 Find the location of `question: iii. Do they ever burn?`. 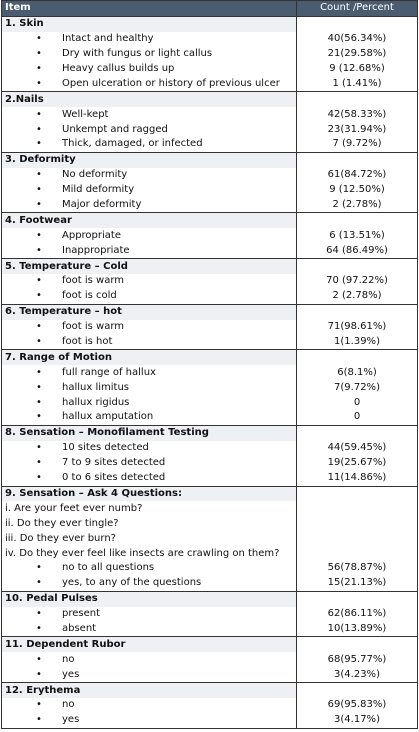

question: iii. Do they ever burn? is located at coordinates (149, 539).